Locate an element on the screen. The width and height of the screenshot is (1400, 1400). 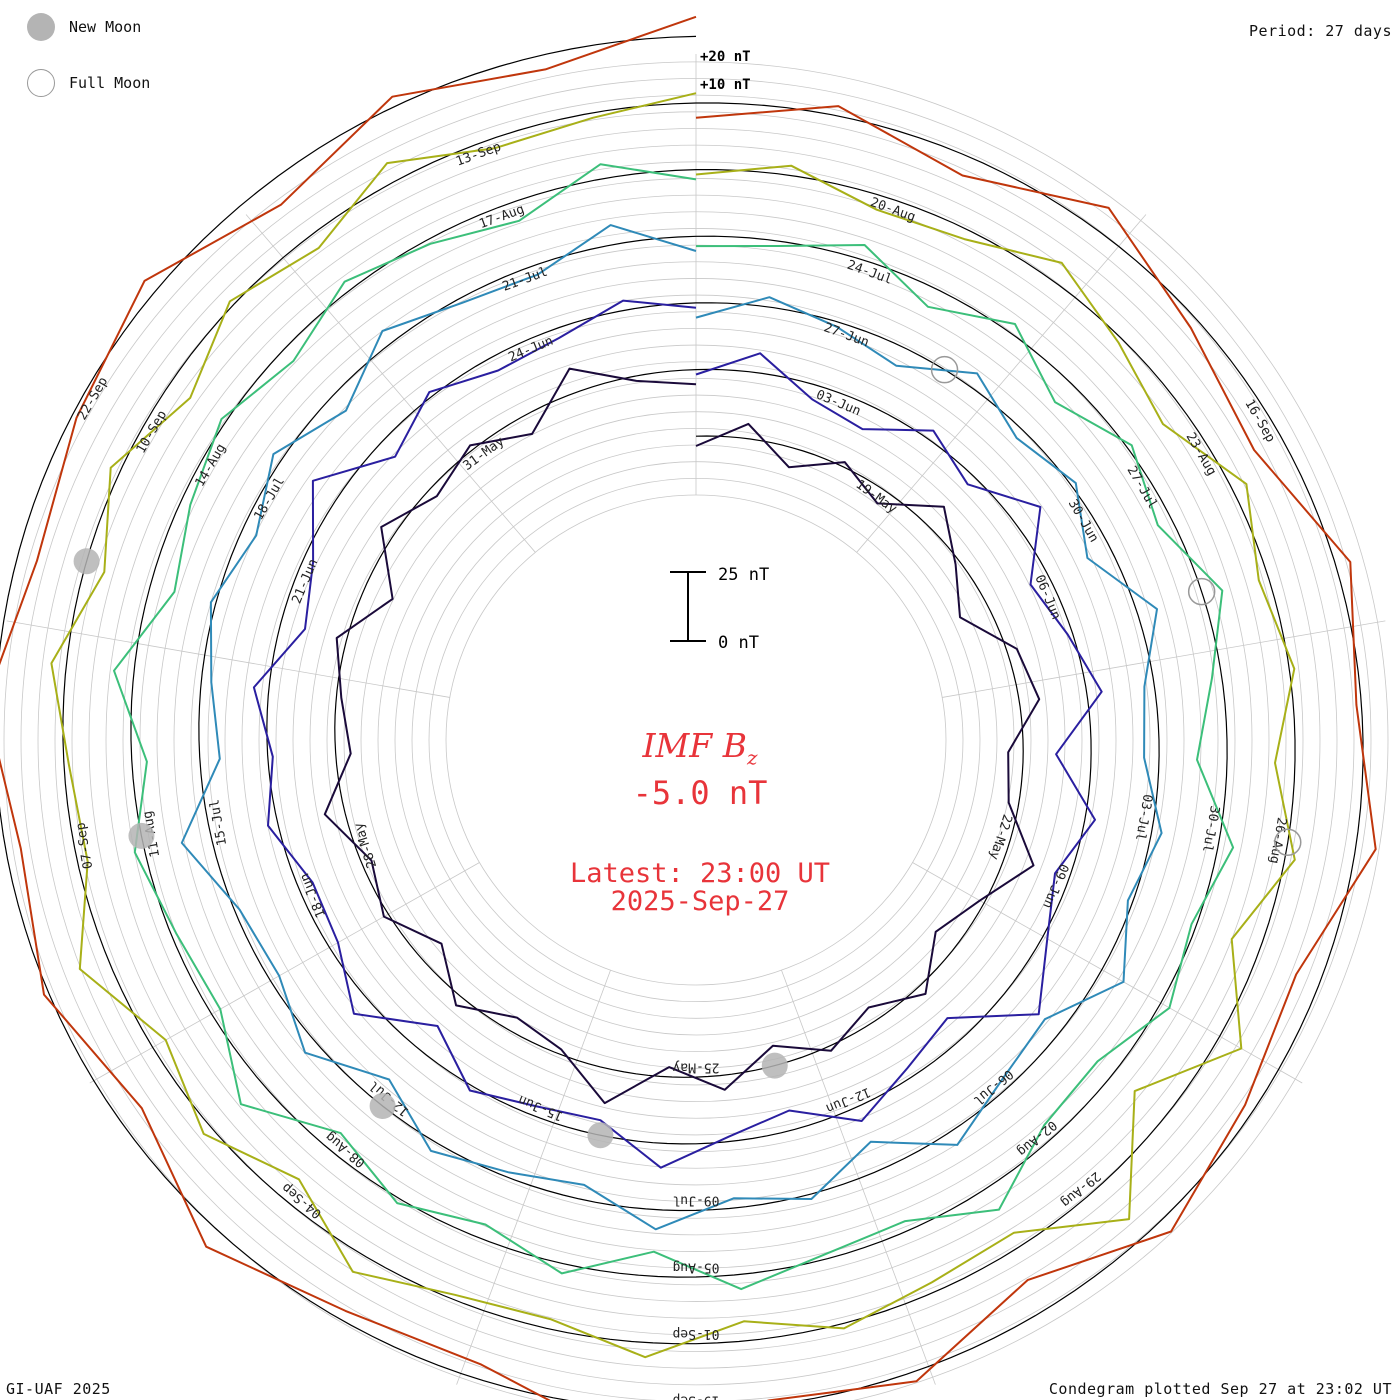
date-label: 25-May is located at coordinates (695, 1066).